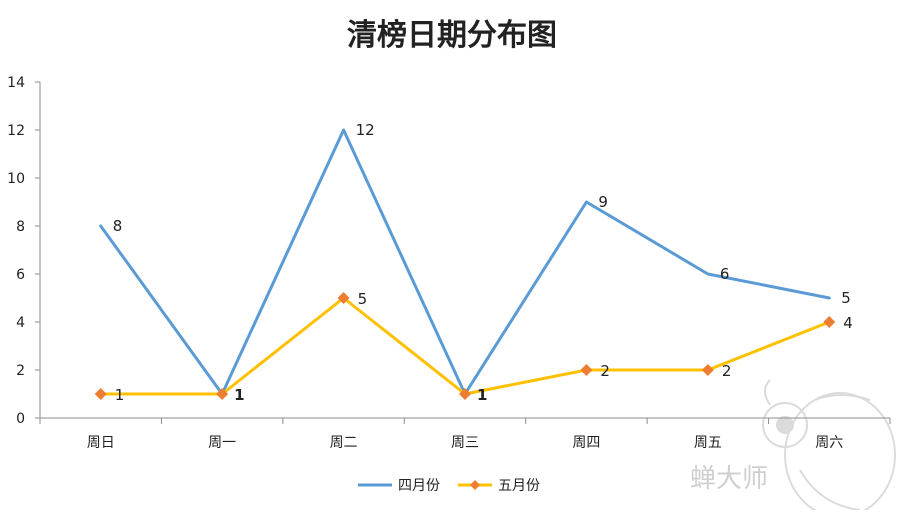 The image size is (900, 514). I want to click on data-label: 9, so click(603, 202).